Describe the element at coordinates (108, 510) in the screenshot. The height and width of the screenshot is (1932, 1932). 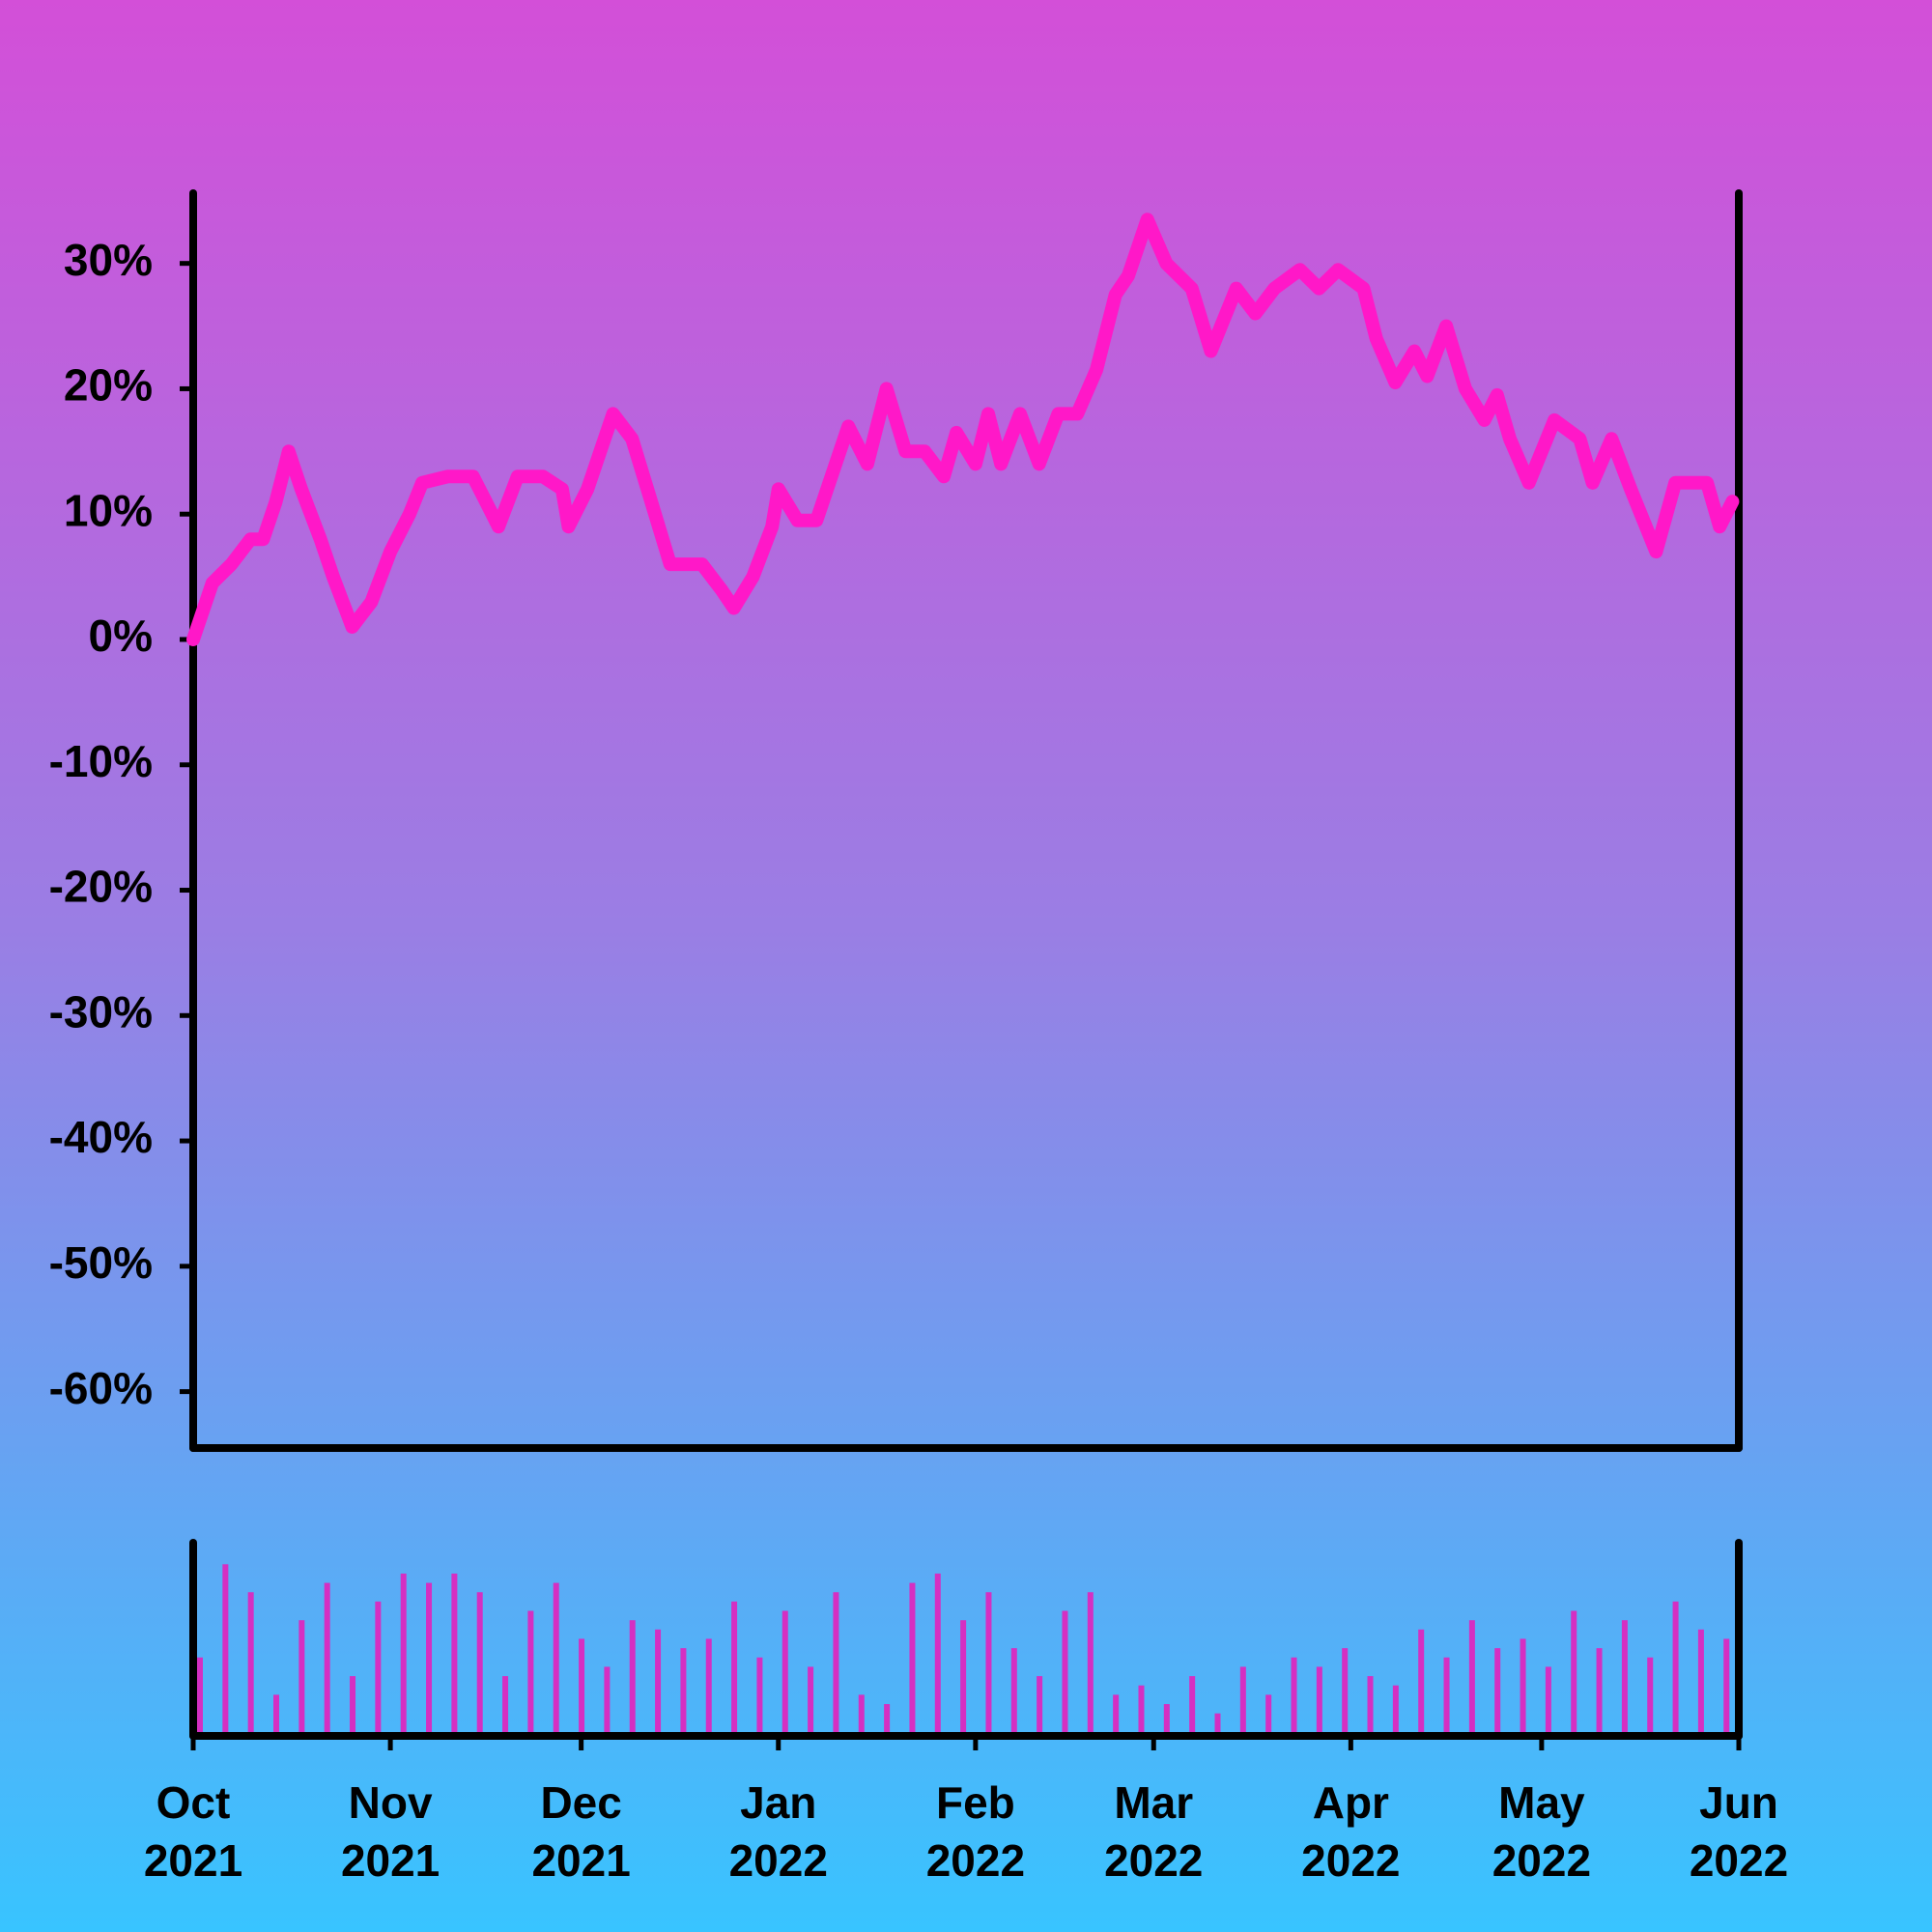
I see `y-tick-label: 10%` at that location.